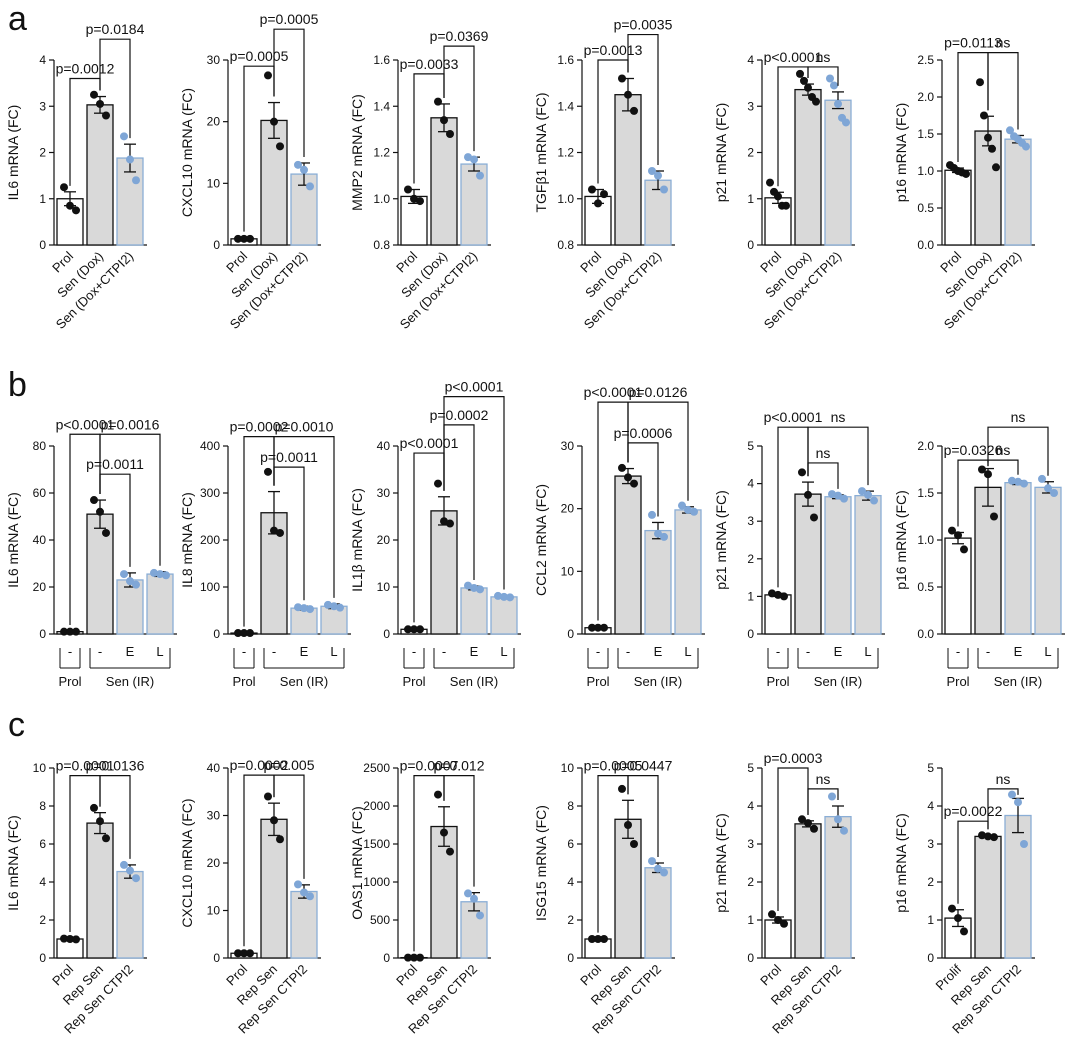 The image size is (1080, 1048). I want to click on significance-label: p=0.0022, so click(973, 811).